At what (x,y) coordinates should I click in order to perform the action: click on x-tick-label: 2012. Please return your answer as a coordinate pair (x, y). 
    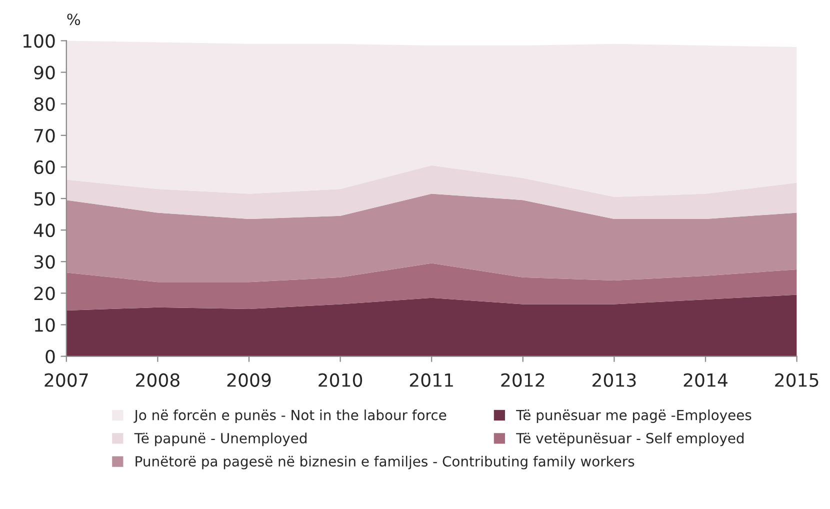
    Looking at the image, I should click on (522, 380).